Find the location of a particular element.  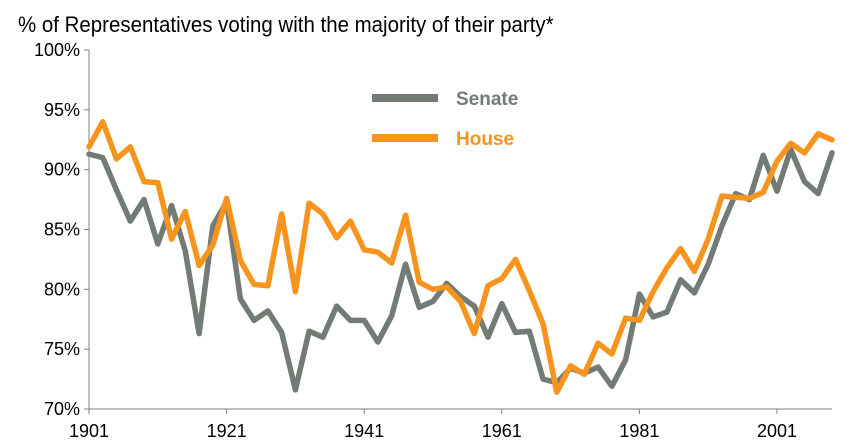

x-tick-label: 2001 is located at coordinates (777, 431).